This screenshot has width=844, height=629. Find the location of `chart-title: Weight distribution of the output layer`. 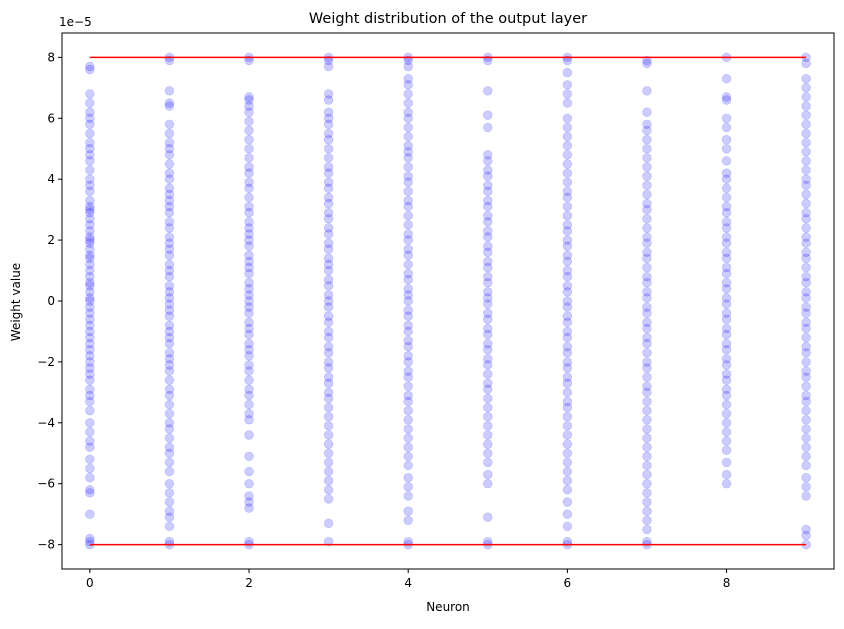

chart-title: Weight distribution of the output layer is located at coordinates (448, 19).